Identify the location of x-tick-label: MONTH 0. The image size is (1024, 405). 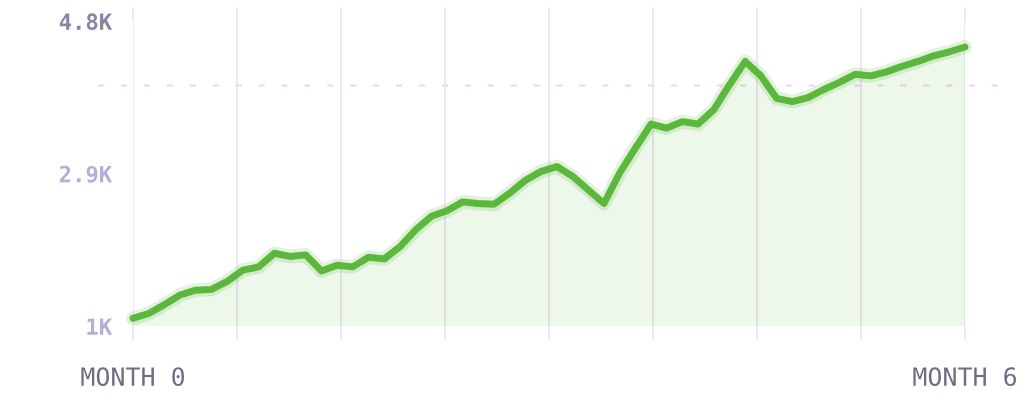
(133, 377).